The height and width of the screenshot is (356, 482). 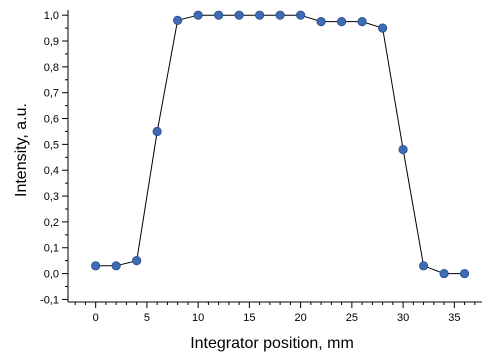 I want to click on y-axis-title: Intensity, a.u., so click(x=21, y=150).